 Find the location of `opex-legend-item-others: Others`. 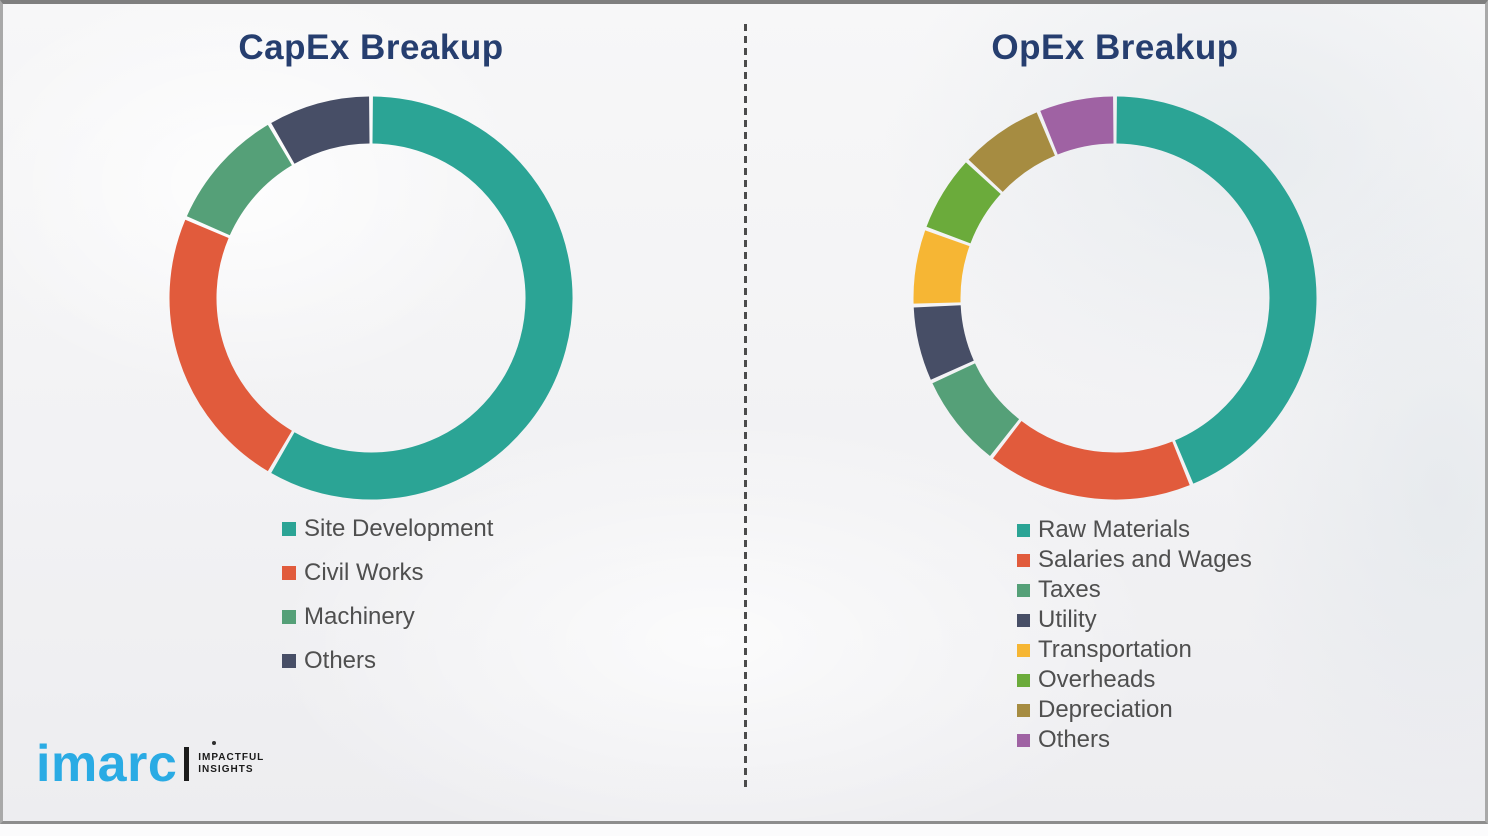

opex-legend-item-others: Others is located at coordinates (1134, 740).